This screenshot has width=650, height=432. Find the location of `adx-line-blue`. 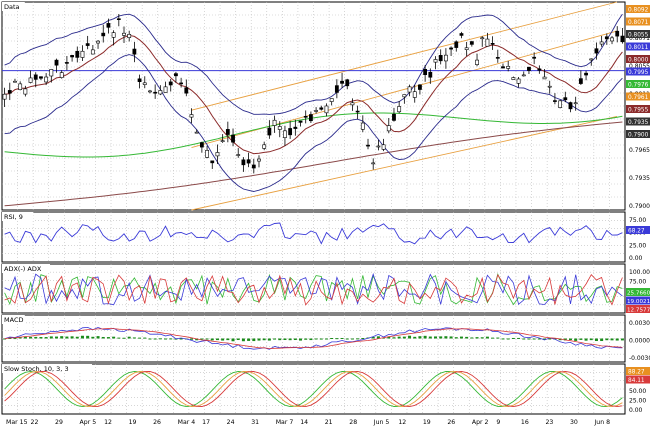

adx-line-blue is located at coordinates (313, 289).